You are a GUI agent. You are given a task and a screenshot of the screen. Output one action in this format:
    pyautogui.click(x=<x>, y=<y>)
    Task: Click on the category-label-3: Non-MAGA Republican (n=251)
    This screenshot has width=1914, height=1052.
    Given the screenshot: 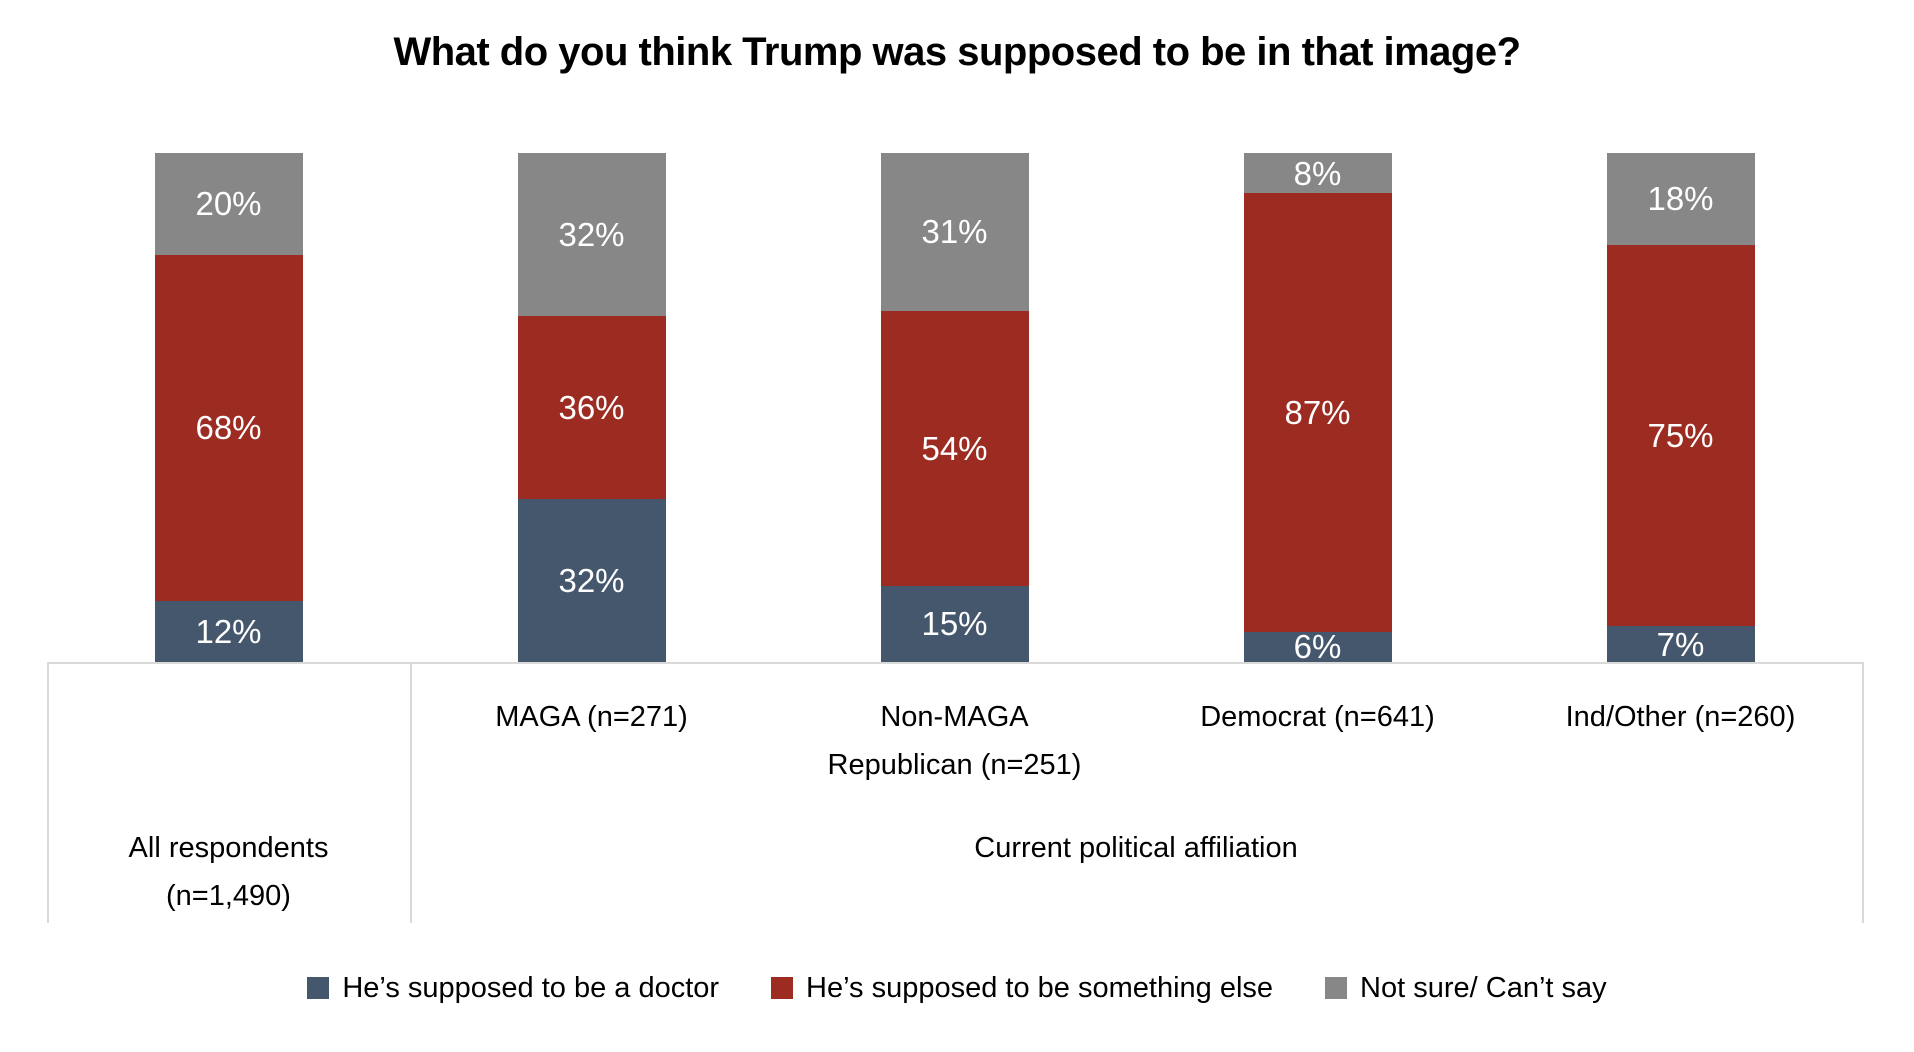 What is the action you would take?
    pyautogui.click(x=954, y=741)
    